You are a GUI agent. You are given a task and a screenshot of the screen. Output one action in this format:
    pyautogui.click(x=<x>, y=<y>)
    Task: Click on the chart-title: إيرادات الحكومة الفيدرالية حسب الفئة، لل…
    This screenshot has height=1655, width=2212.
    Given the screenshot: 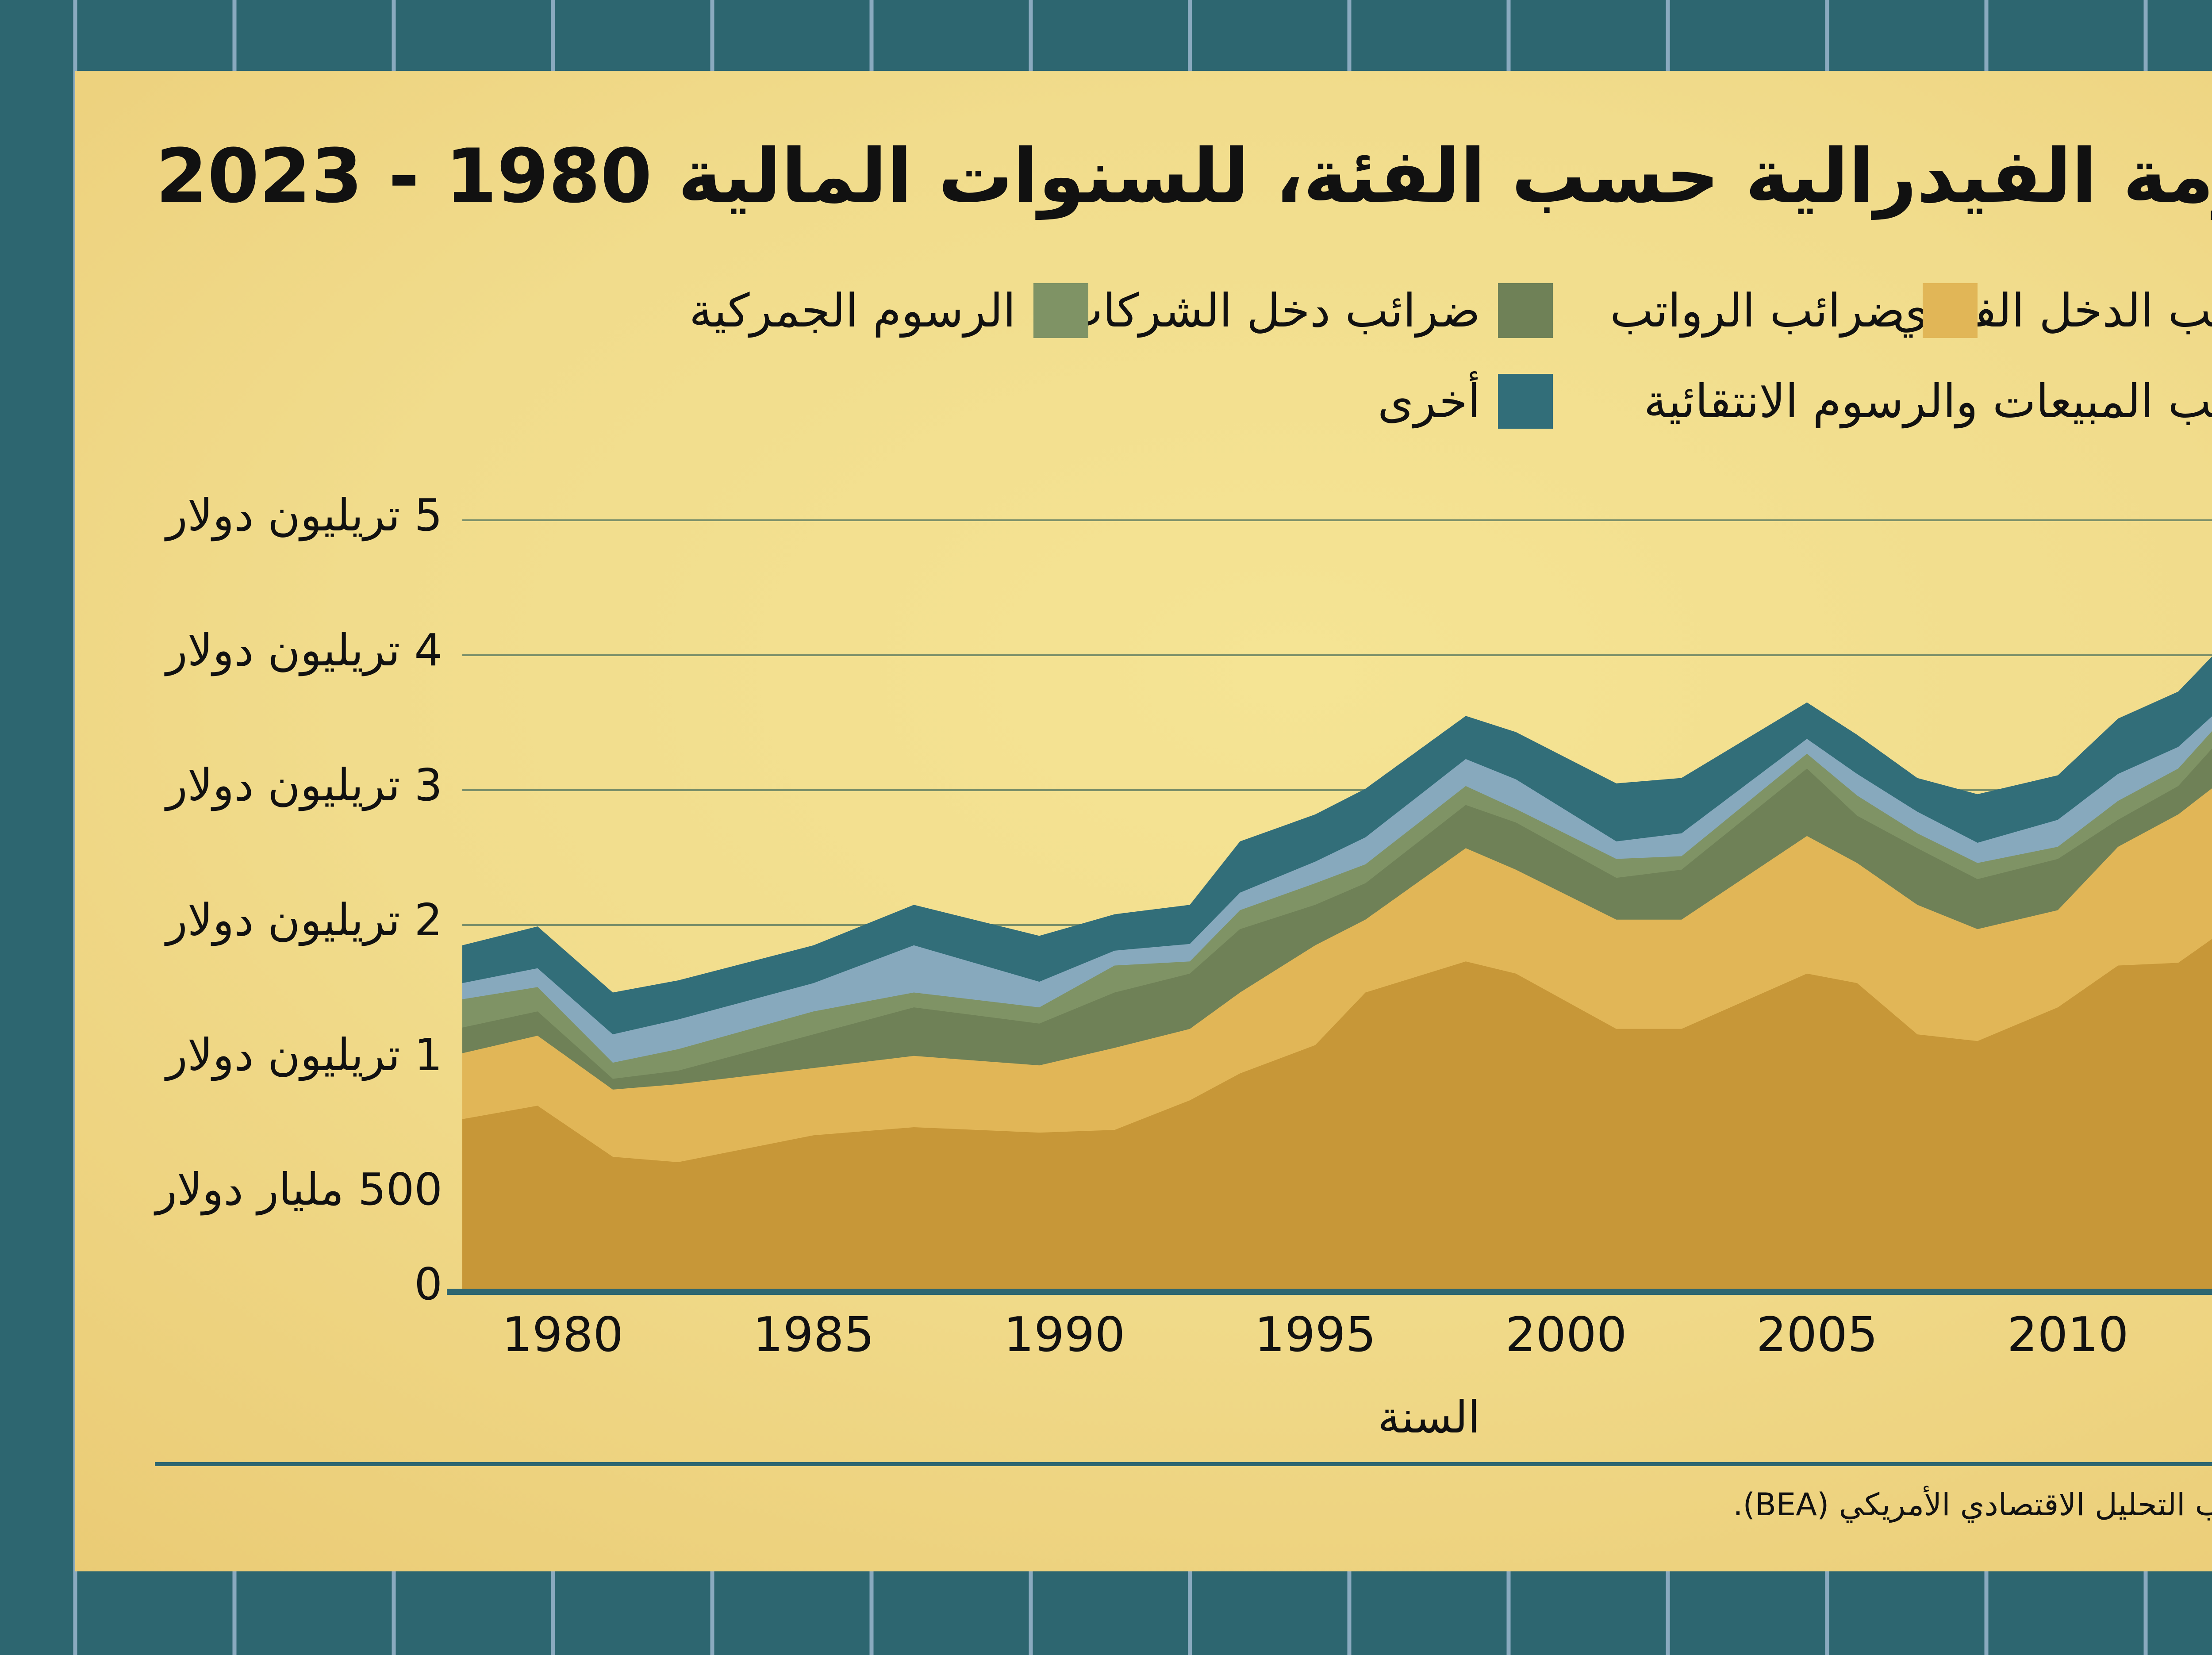 What is the action you would take?
    pyautogui.click(x=1184, y=176)
    